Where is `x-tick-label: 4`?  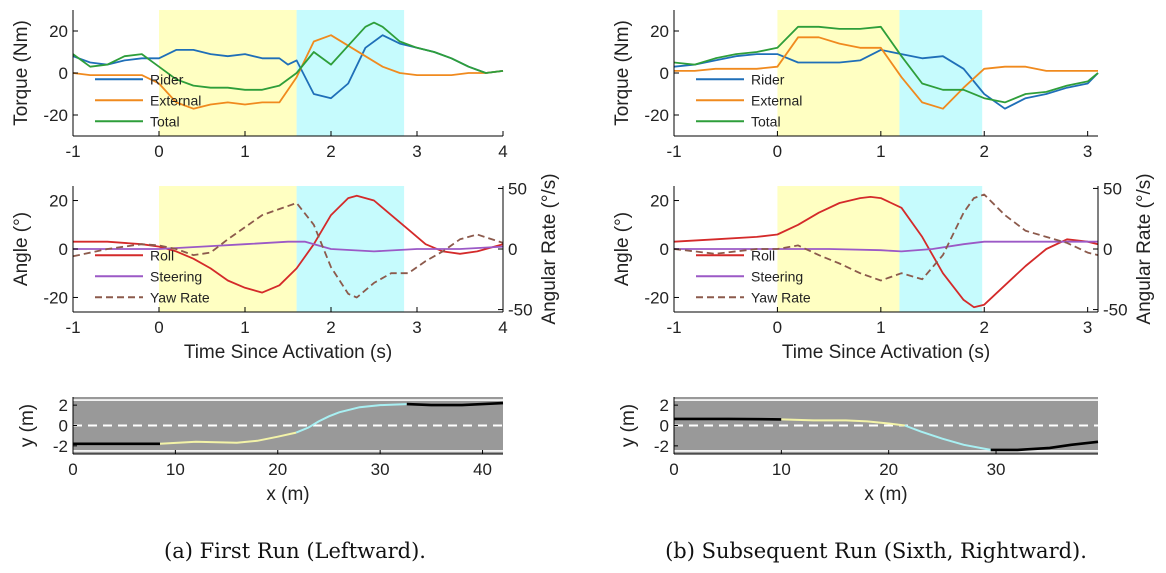 x-tick-label: 4 is located at coordinates (502, 327).